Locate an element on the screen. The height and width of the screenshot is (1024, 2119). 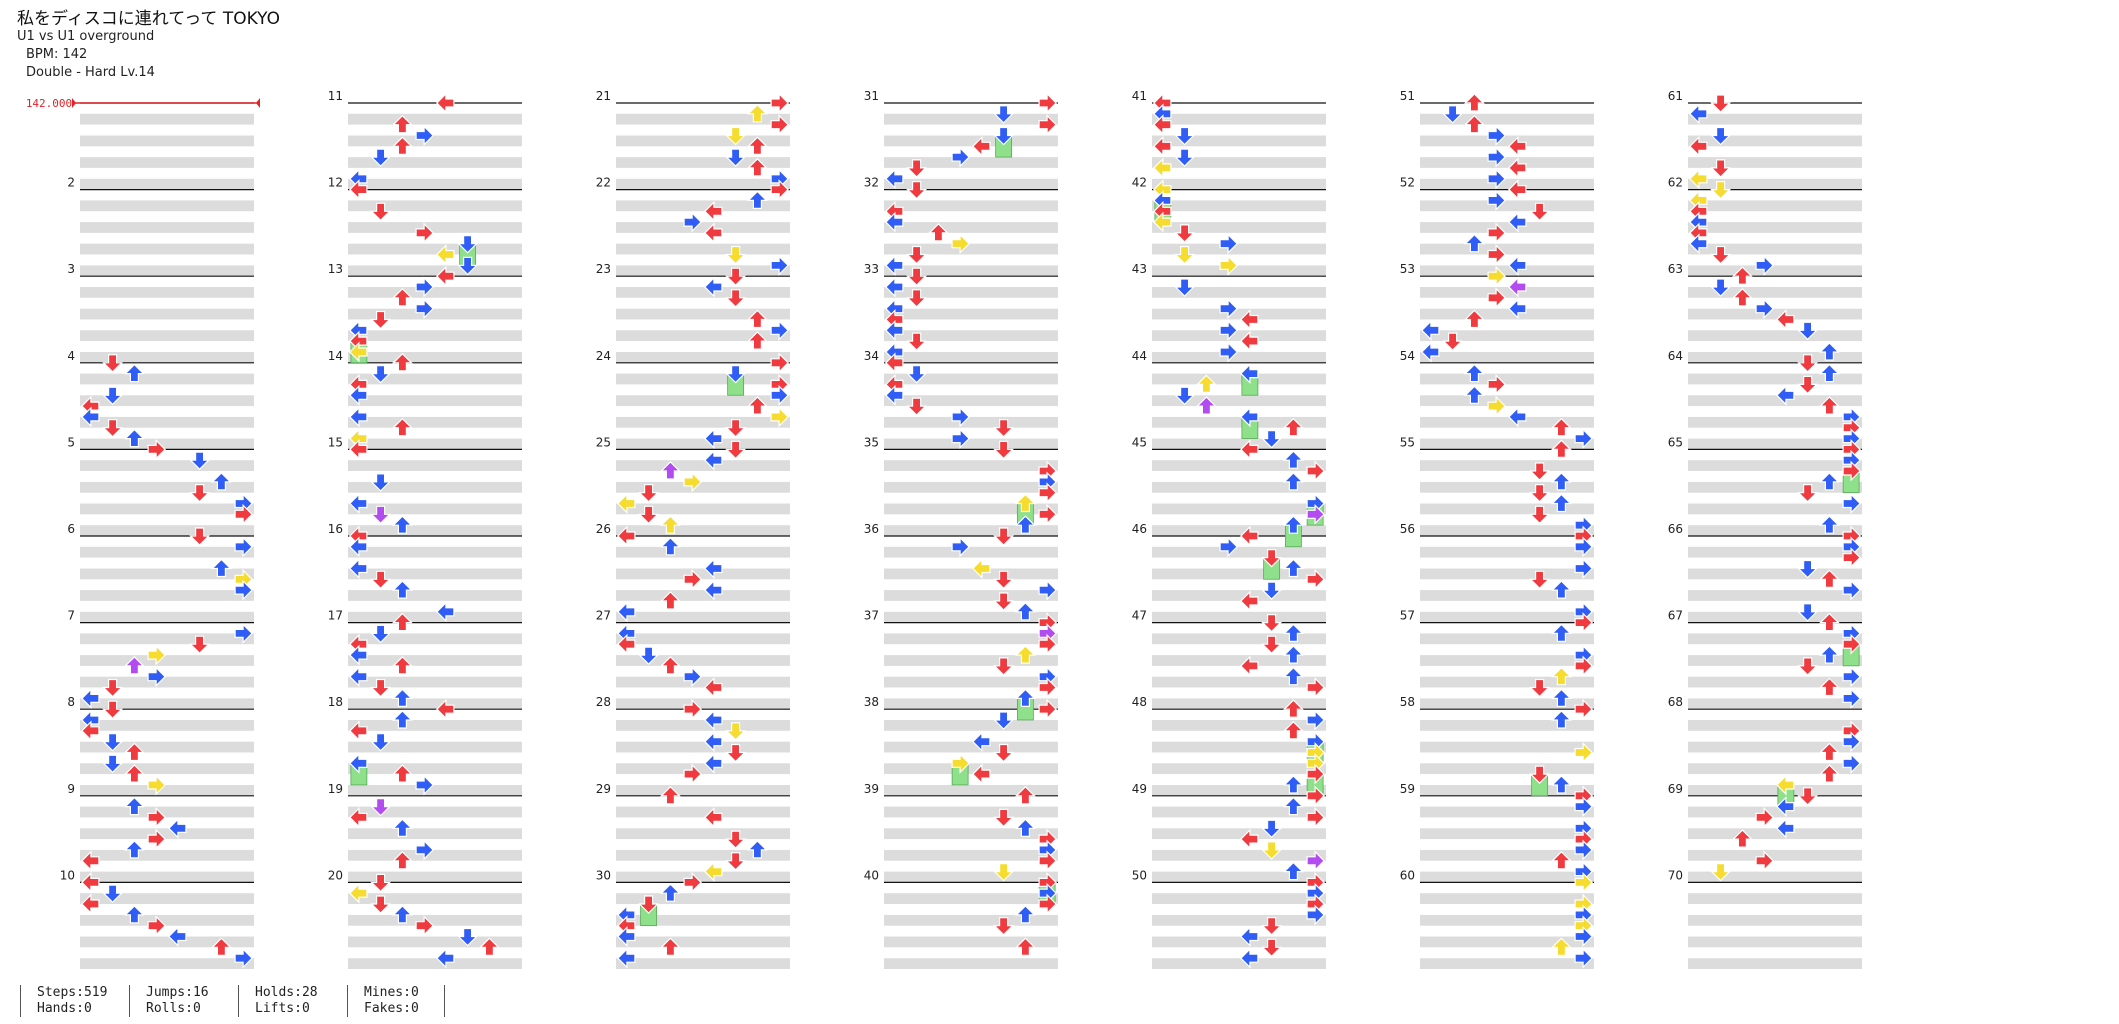
measure-number: 28 is located at coordinates (603, 702).